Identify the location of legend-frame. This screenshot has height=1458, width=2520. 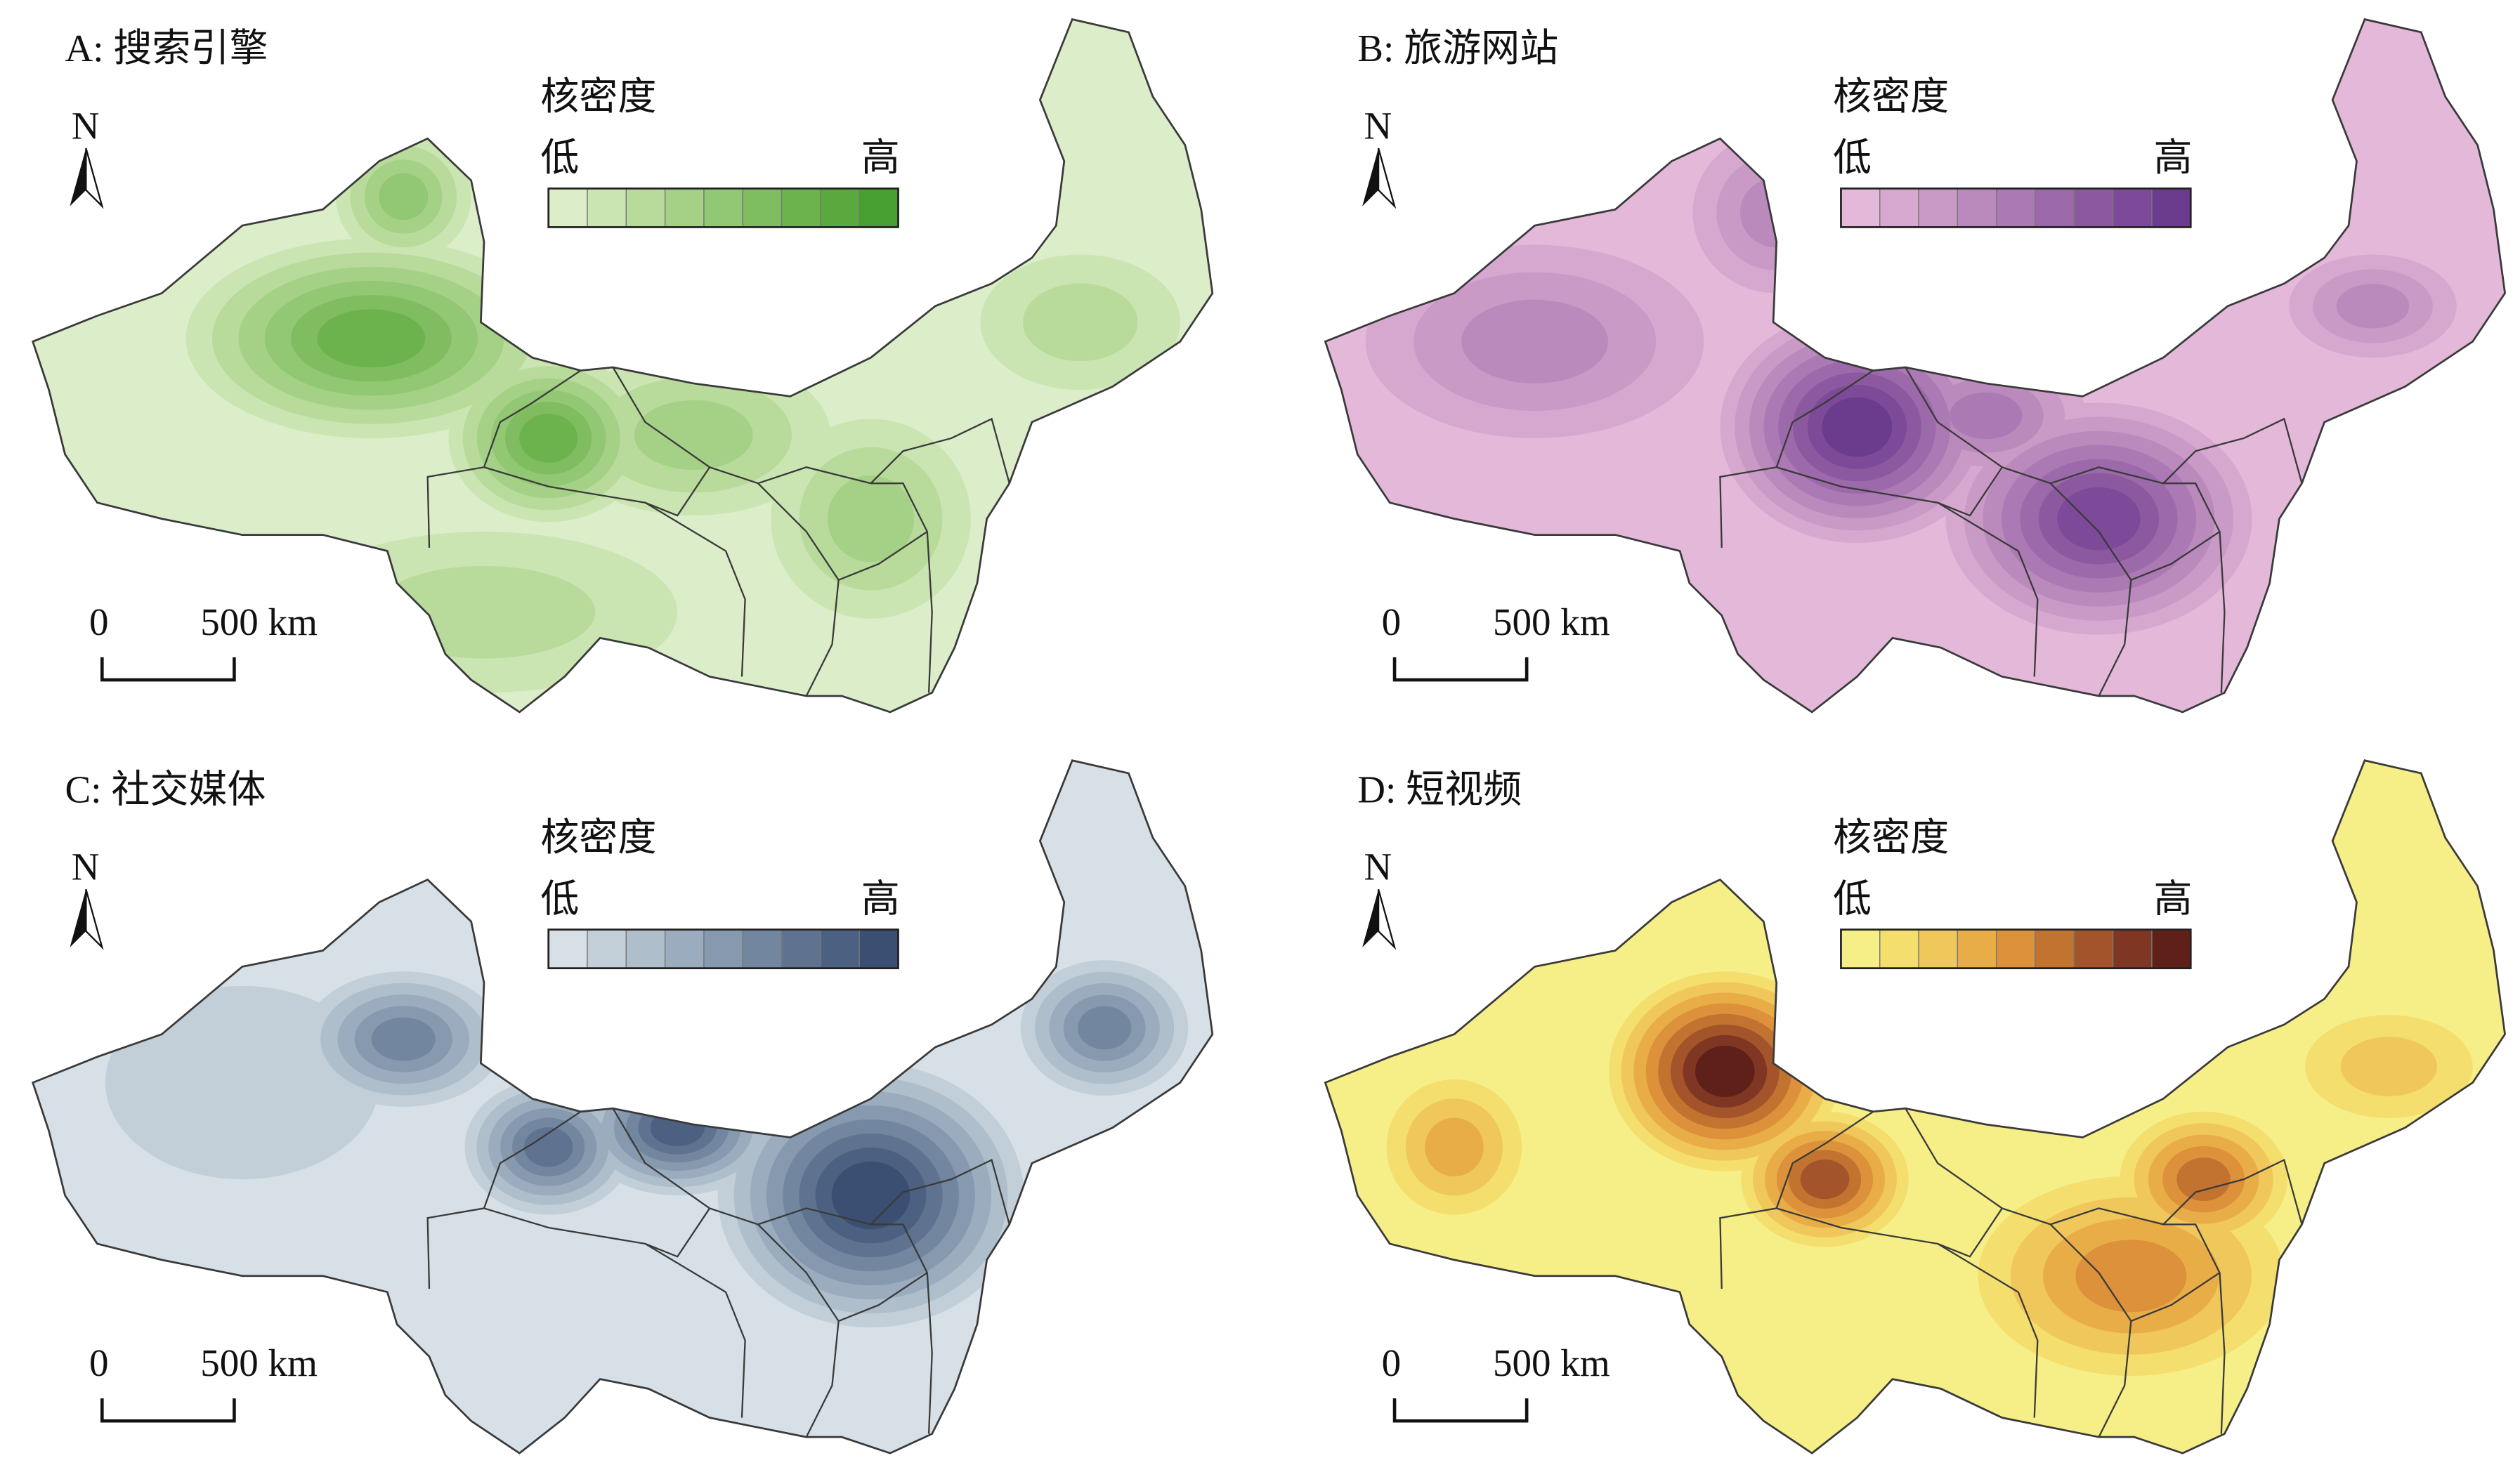
(2016, 949).